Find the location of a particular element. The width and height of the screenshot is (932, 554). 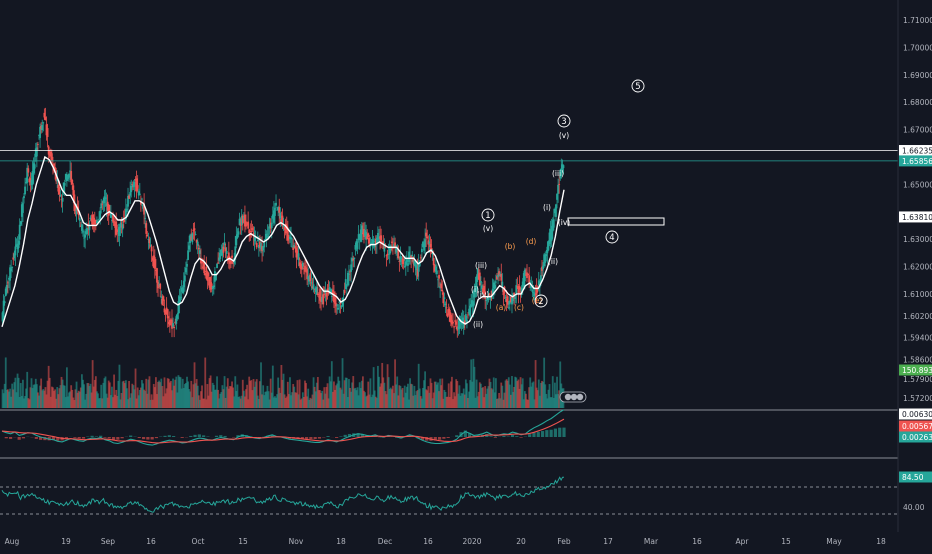

wave-label: (c) is located at coordinates (519, 307).